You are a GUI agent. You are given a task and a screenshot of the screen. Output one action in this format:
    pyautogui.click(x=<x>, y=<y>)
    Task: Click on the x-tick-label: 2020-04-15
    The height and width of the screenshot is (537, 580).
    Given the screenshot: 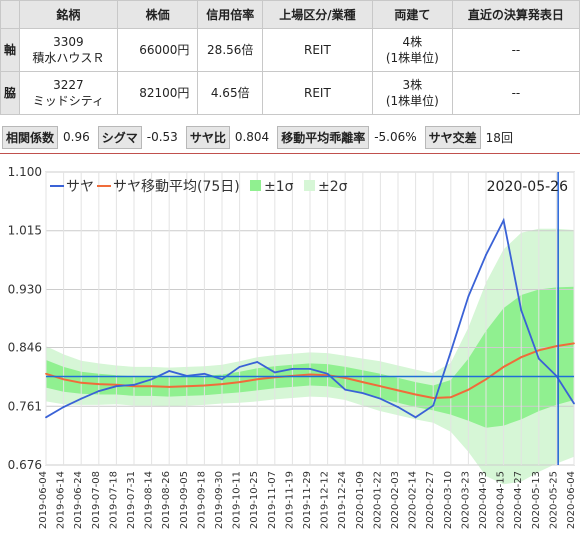 What is the action you would take?
    pyautogui.click(x=501, y=500)
    